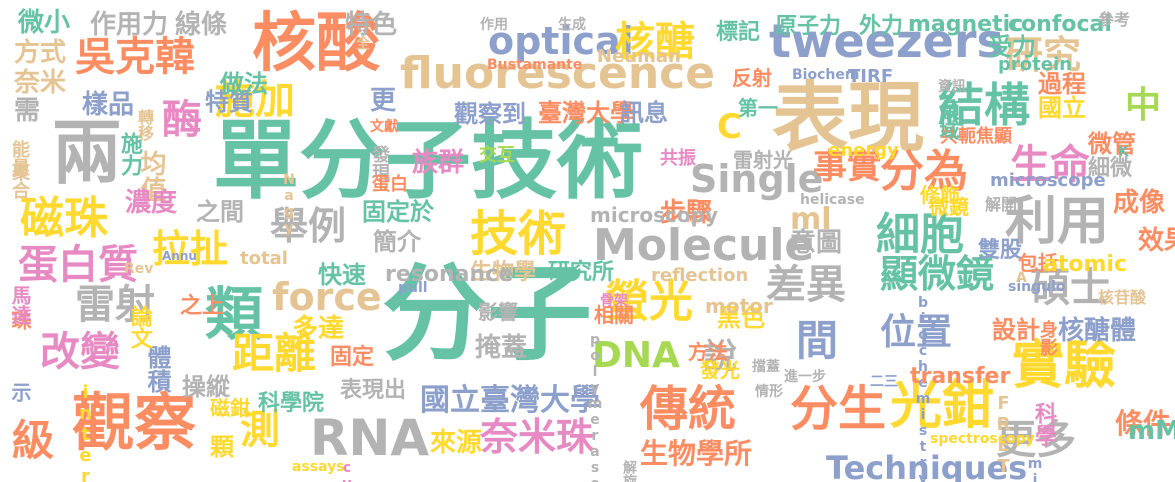 The width and height of the screenshot is (1175, 482). Describe the element at coordinates (1012, 47) in the screenshot. I see `word-80: 受力` at that location.